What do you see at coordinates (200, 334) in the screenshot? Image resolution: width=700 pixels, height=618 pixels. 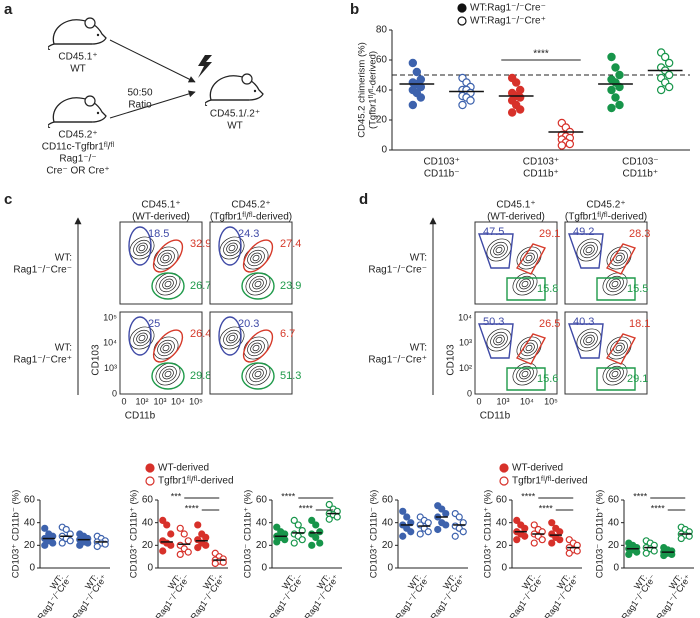 I see `gate-percentage: 26.4` at bounding box center [200, 334].